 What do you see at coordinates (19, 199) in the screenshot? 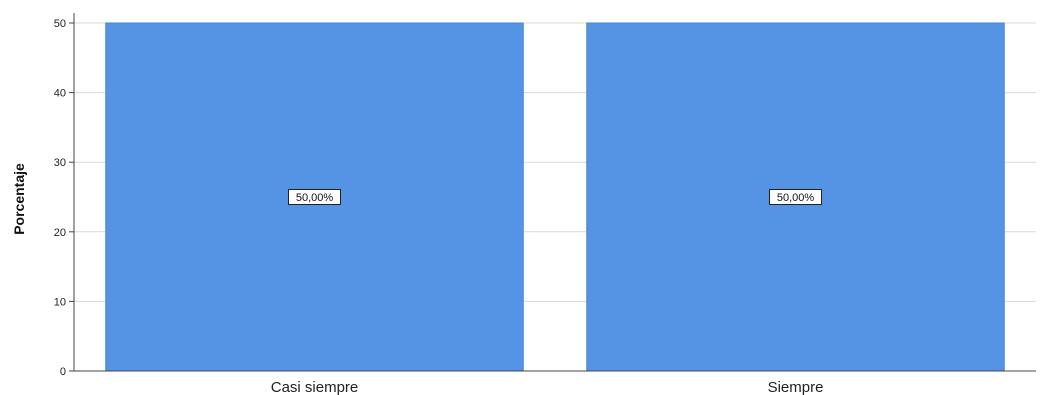
I see `y-axis-title: Porcentaje` at bounding box center [19, 199].